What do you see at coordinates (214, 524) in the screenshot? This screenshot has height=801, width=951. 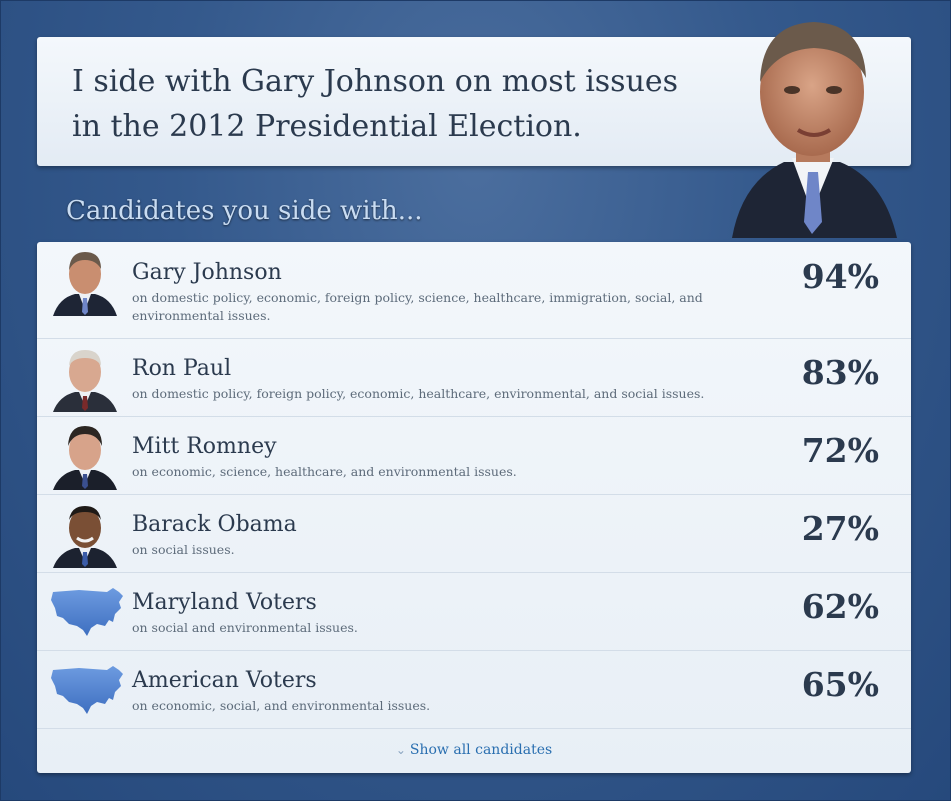 I see `candidate-name: Barack Obama` at bounding box center [214, 524].